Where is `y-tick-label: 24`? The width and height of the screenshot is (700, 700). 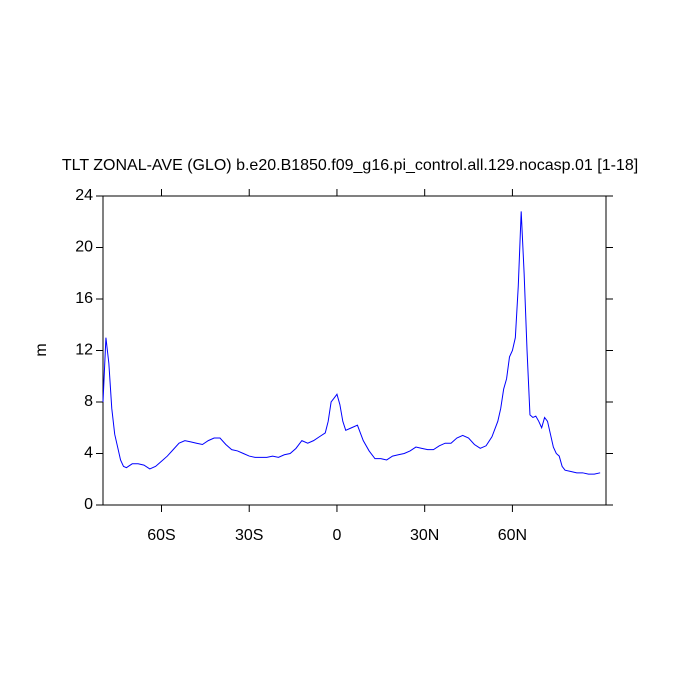
y-tick-label: 24 is located at coordinates (84, 195).